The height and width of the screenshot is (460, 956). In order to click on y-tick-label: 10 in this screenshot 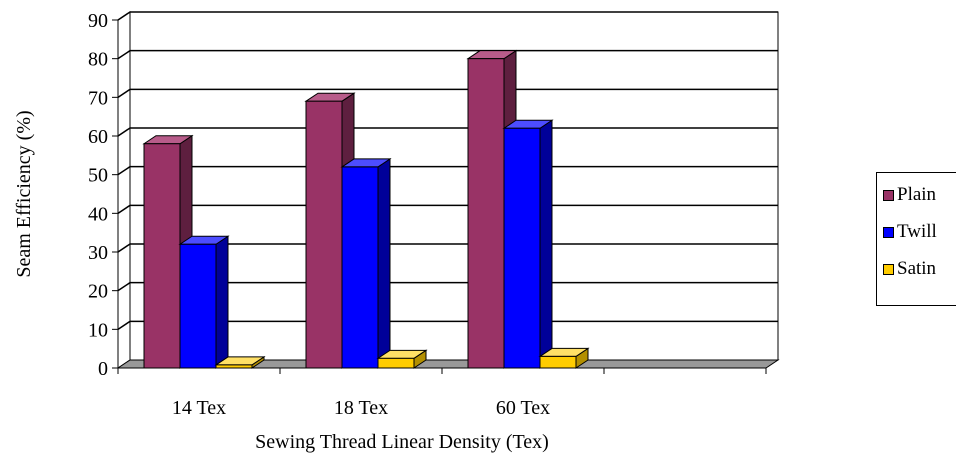, I will do `click(98, 330)`.